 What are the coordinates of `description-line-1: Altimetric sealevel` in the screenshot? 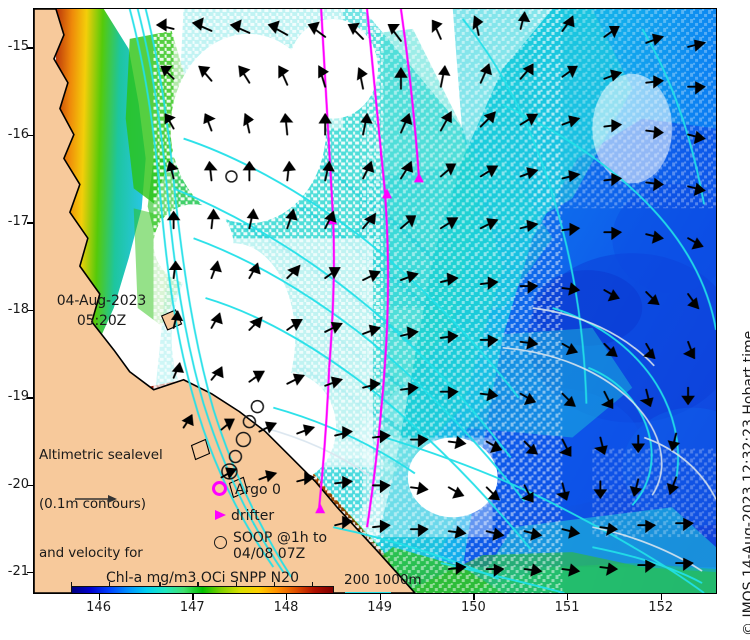 It's located at (101, 454).